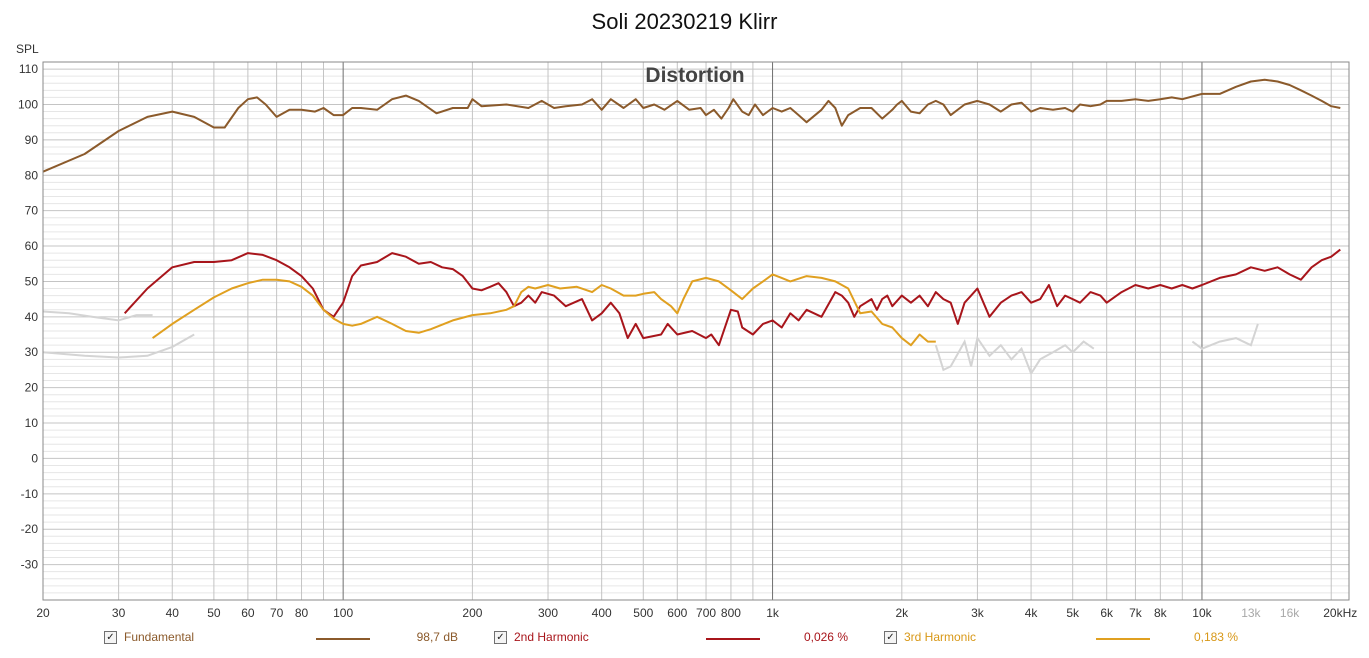 This screenshot has height=658, width=1369. I want to click on legend-label-3rd-harmonic: 3rd Harmonic, so click(940, 637).